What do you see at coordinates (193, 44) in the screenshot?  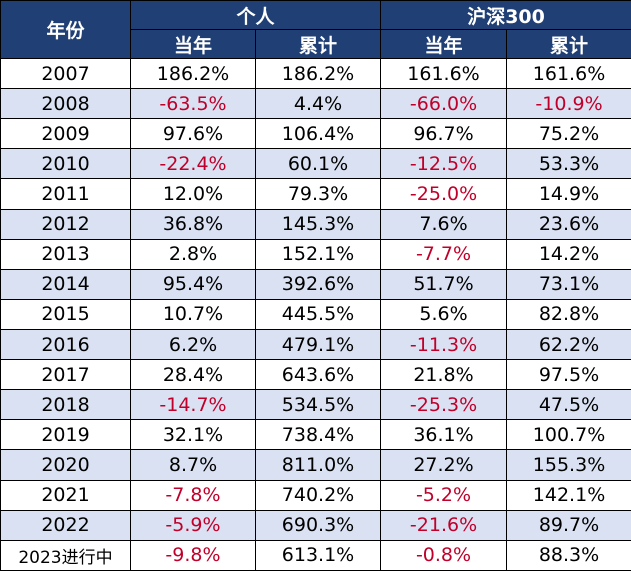 I see `header-personal-annual: 当年` at bounding box center [193, 44].